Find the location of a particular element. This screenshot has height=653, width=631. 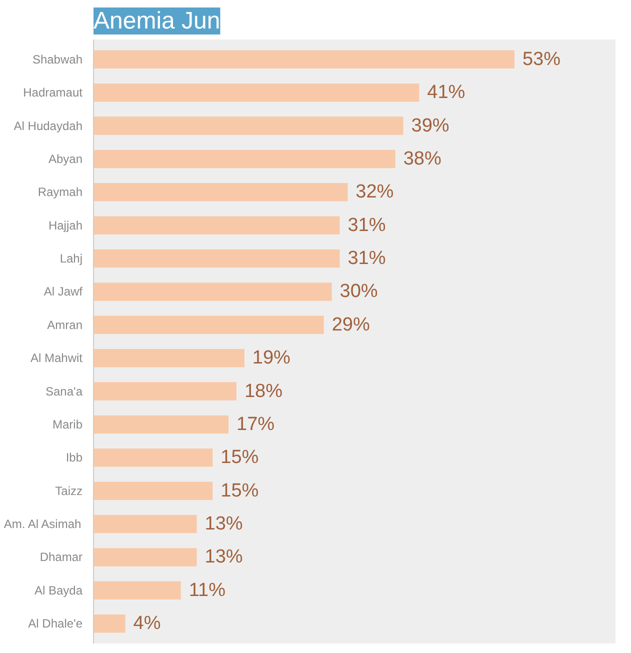

y-tick-label: Marib is located at coordinates (67, 424).